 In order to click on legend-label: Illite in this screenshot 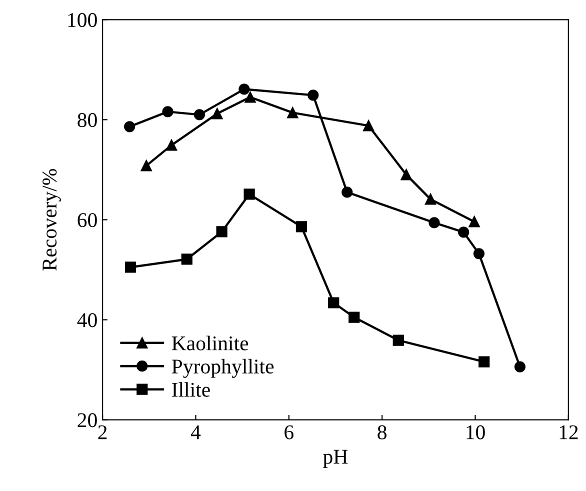, I will do `click(191, 389)`.